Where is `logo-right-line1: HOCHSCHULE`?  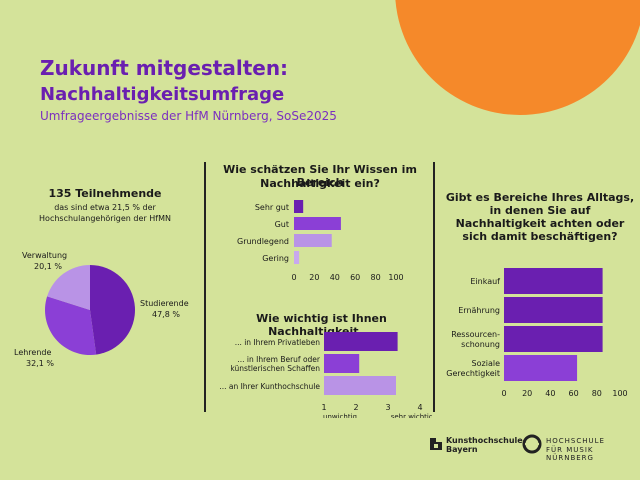 logo-right-line1: HOCHSCHULE is located at coordinates (575, 441).